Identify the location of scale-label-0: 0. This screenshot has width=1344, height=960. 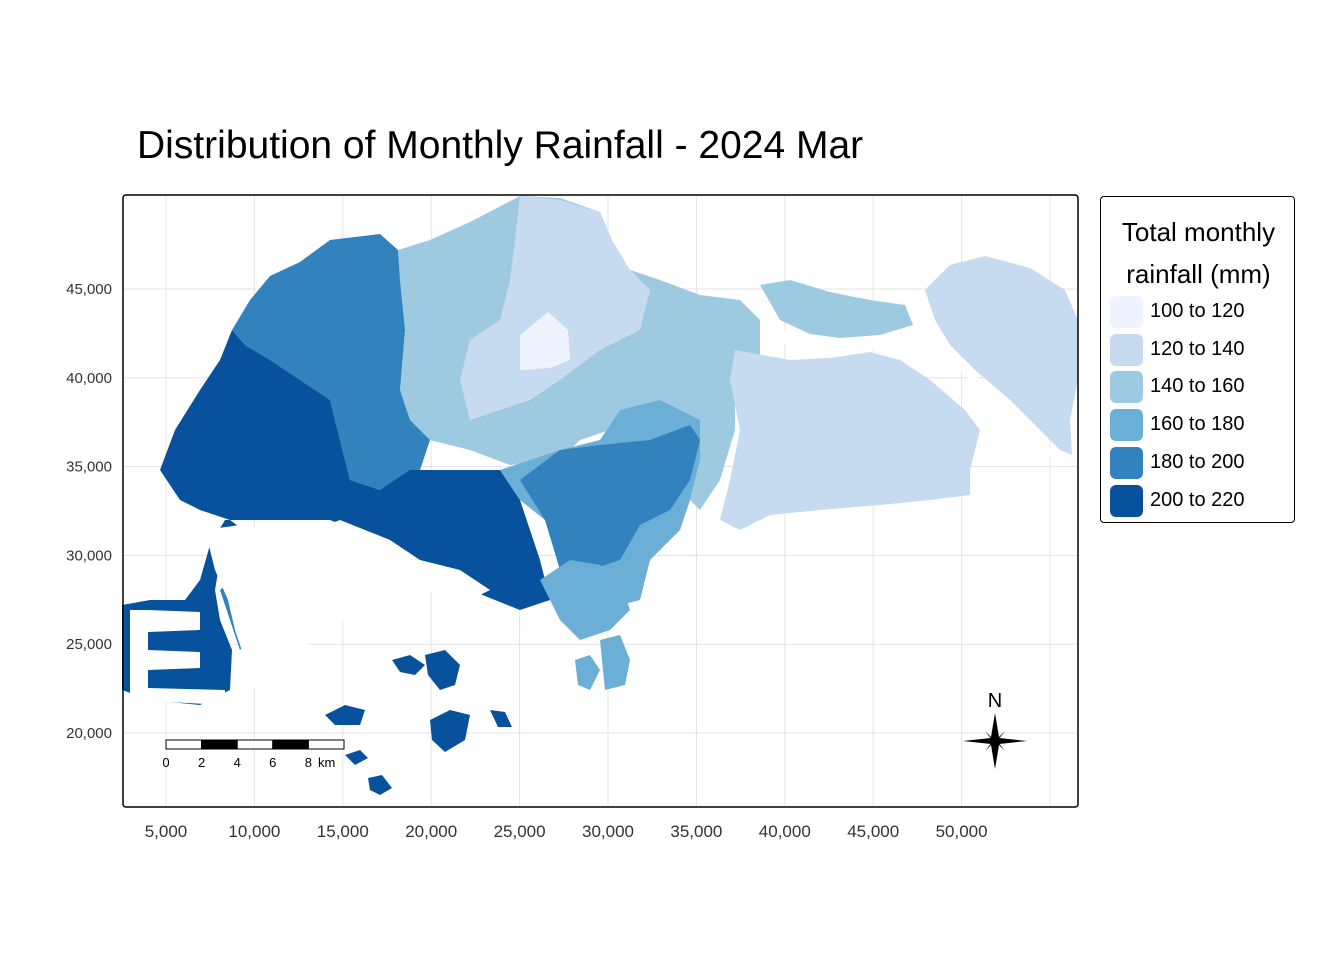
(165, 762).